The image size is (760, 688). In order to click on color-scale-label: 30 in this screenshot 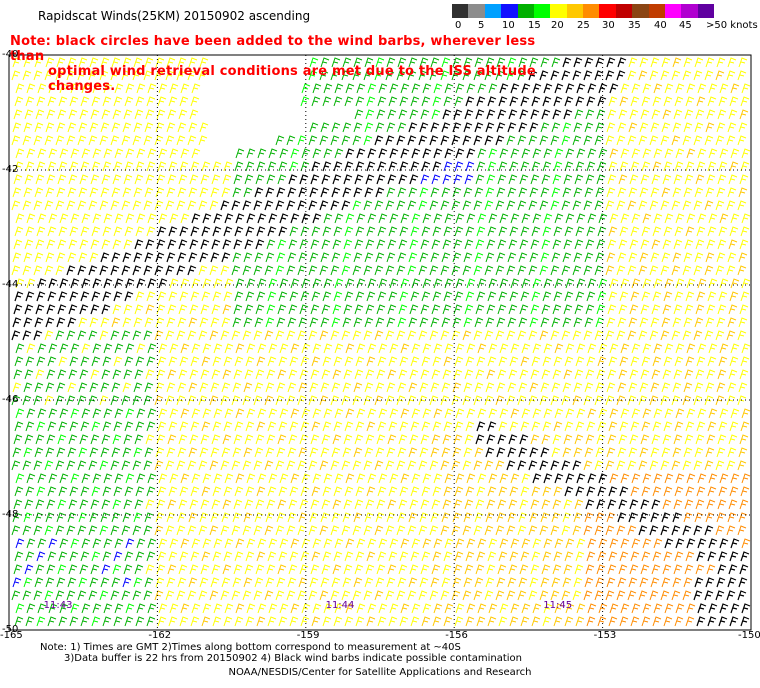, I will do `click(608, 25)`.